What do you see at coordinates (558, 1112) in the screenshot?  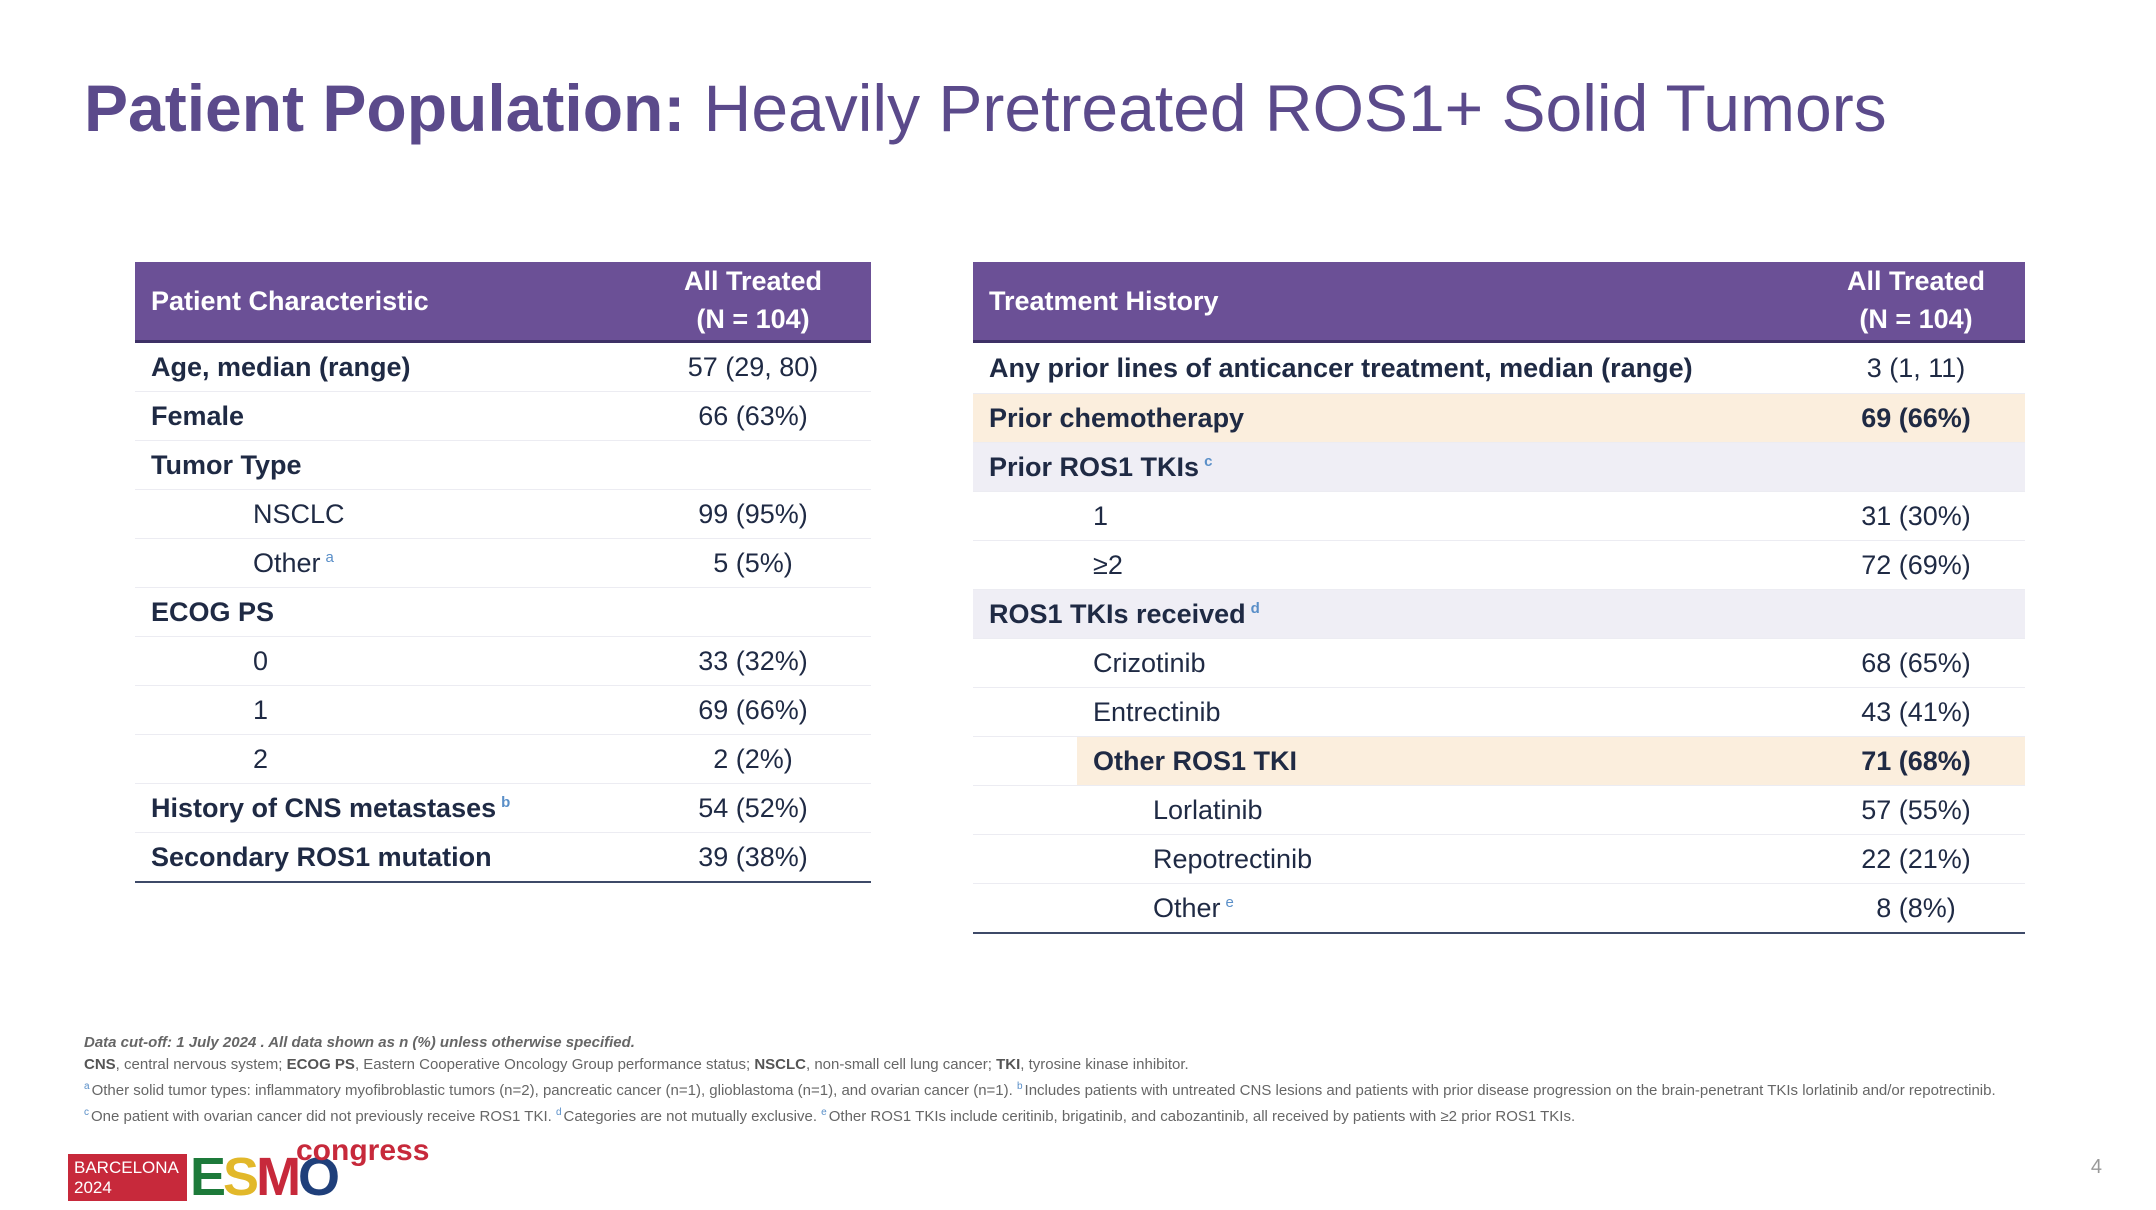 I see `footnote-marker-d: d` at bounding box center [558, 1112].